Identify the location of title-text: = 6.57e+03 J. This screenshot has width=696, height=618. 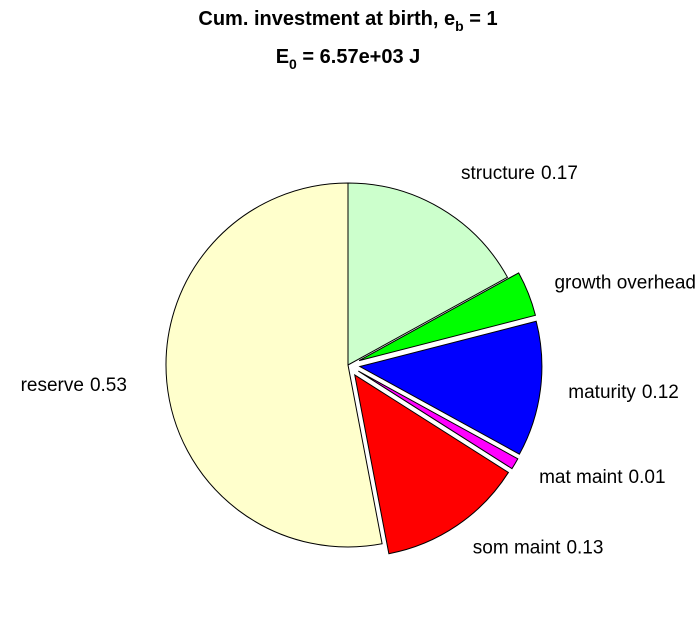
(358, 57).